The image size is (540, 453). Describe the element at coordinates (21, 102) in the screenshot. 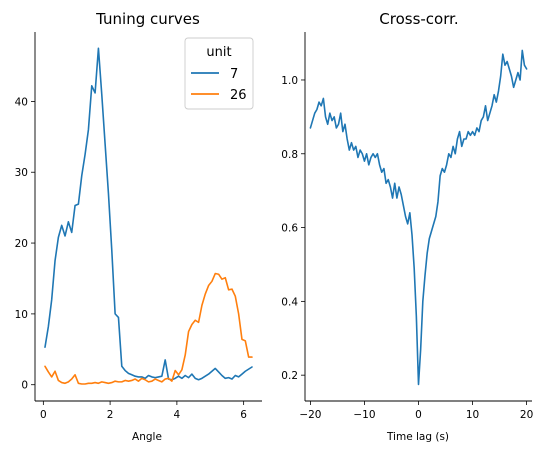

I see `tuning-curves-y-tick-label: 40` at that location.